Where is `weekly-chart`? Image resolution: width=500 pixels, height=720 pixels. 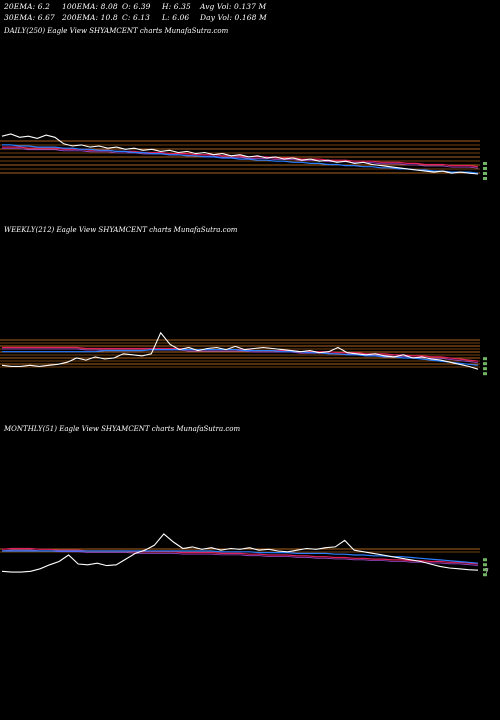
weekly-chart is located at coordinates (243, 353).